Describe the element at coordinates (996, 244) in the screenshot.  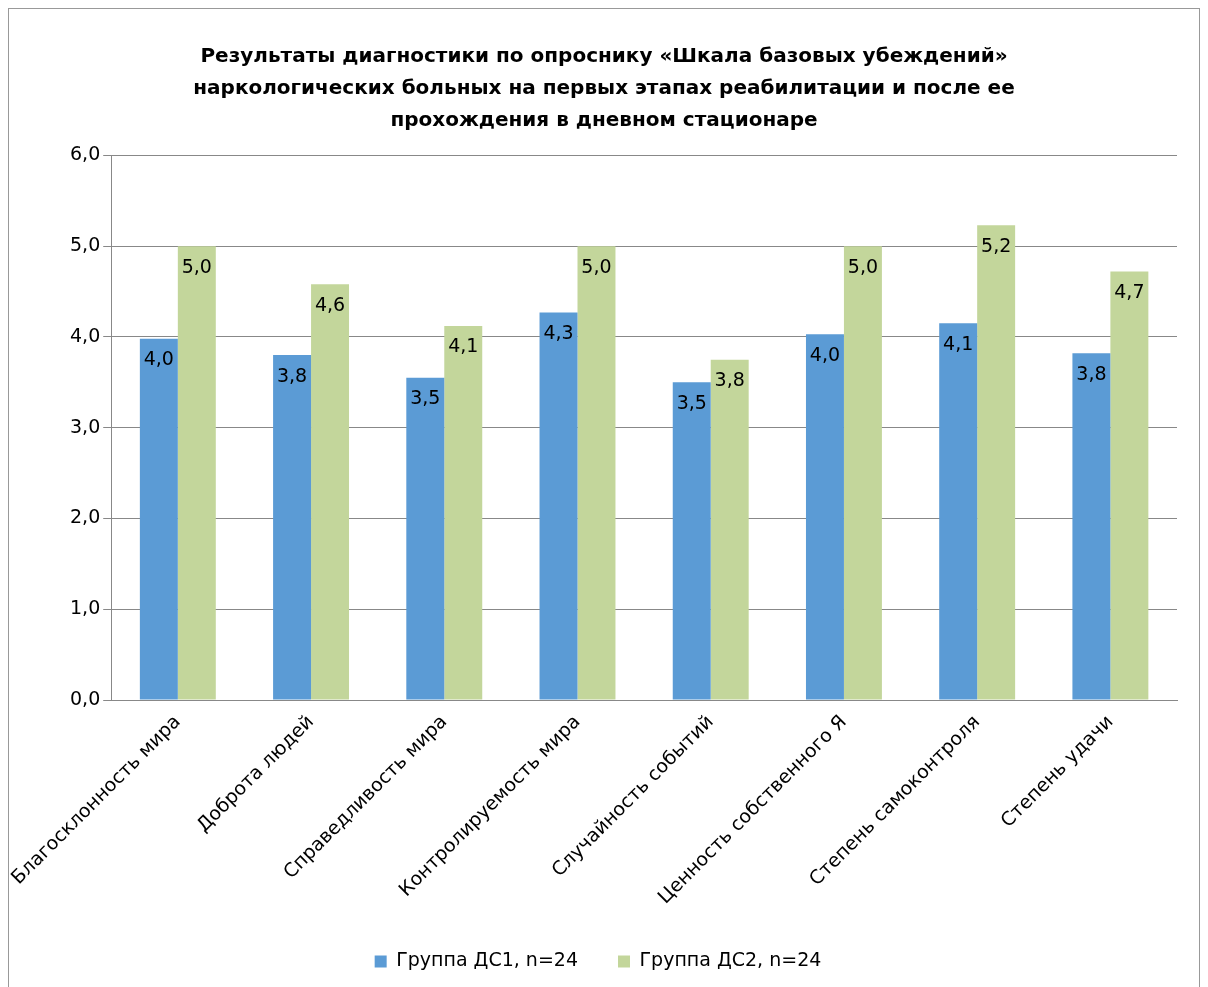
I see `data-label: 5,2` at that location.